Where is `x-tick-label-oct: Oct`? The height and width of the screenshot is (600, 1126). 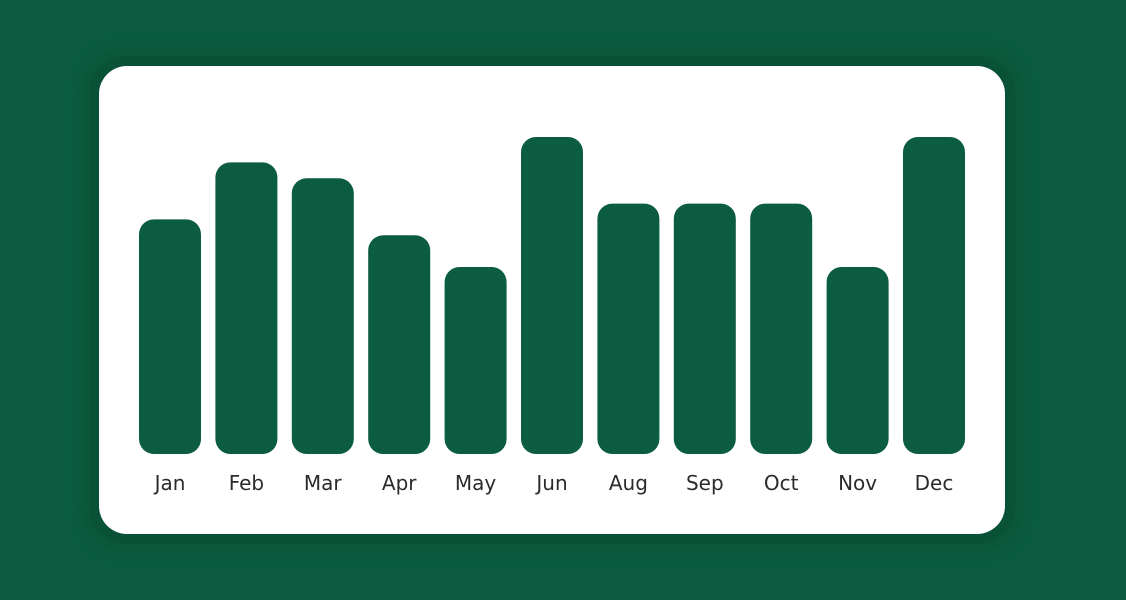 x-tick-label-oct: Oct is located at coordinates (781, 483).